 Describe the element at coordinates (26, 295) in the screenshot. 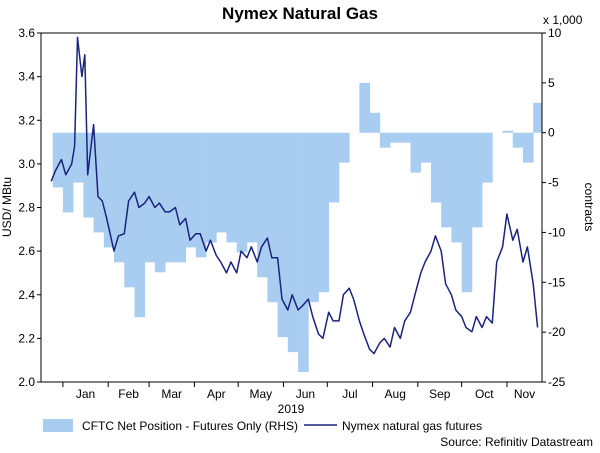

I see `left-tick-label: 2.4` at that location.